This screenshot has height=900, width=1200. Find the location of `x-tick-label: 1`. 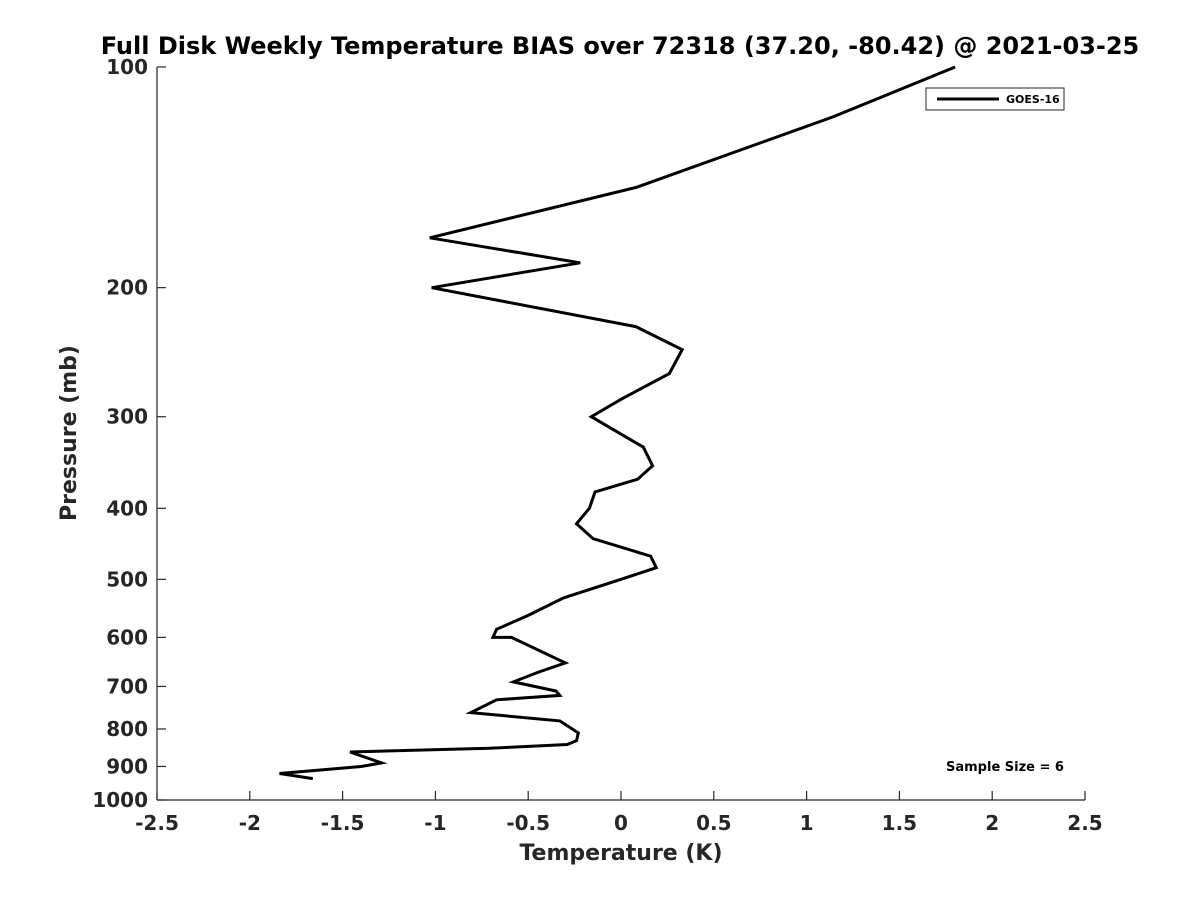

x-tick-label: 1 is located at coordinates (807, 823).